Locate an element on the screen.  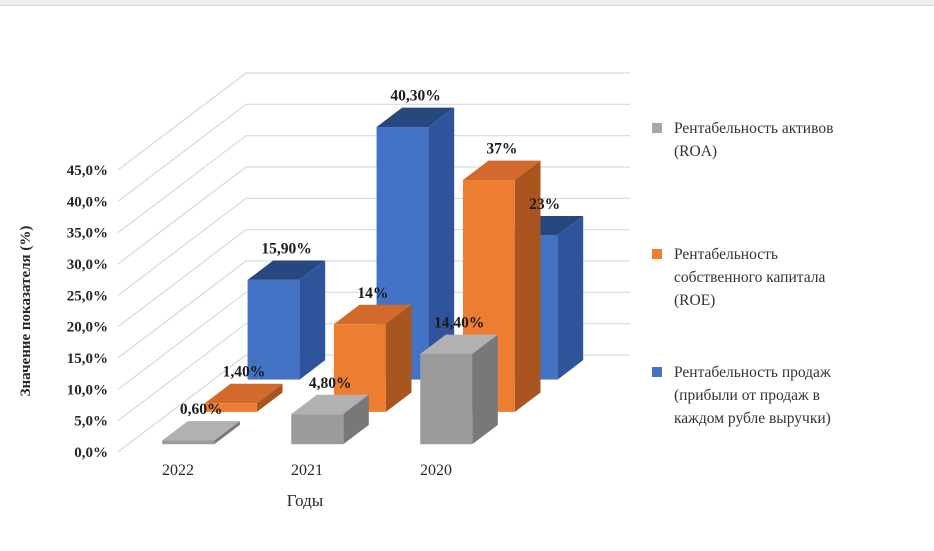
y-tick-label: 15,0% is located at coordinates (87, 359).